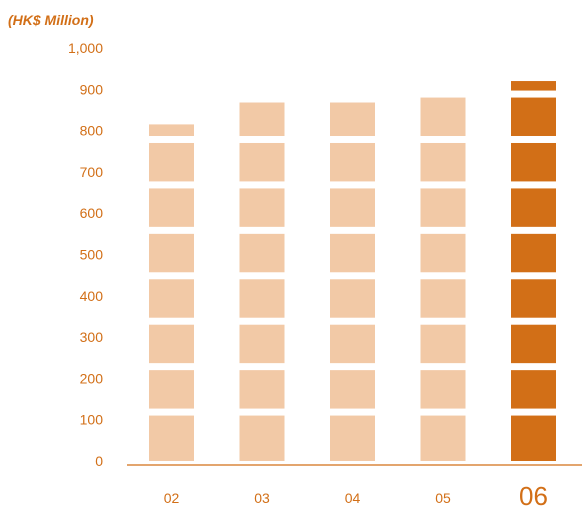 The image size is (582, 509). Describe the element at coordinates (92, 337) in the screenshot. I see `y-tick-label: 300` at that location.